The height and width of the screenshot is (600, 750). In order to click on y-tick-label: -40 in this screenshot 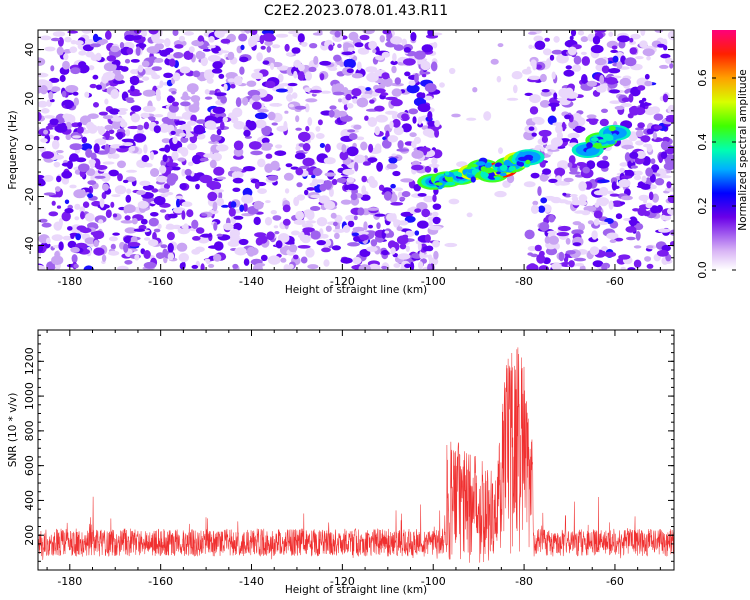, I will do `click(29, 246)`.